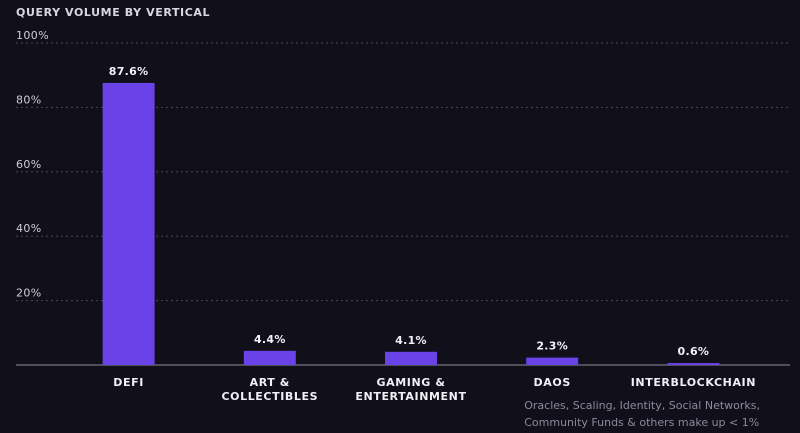 The width and height of the screenshot is (800, 433). I want to click on value-label: 4.4%, so click(270, 339).